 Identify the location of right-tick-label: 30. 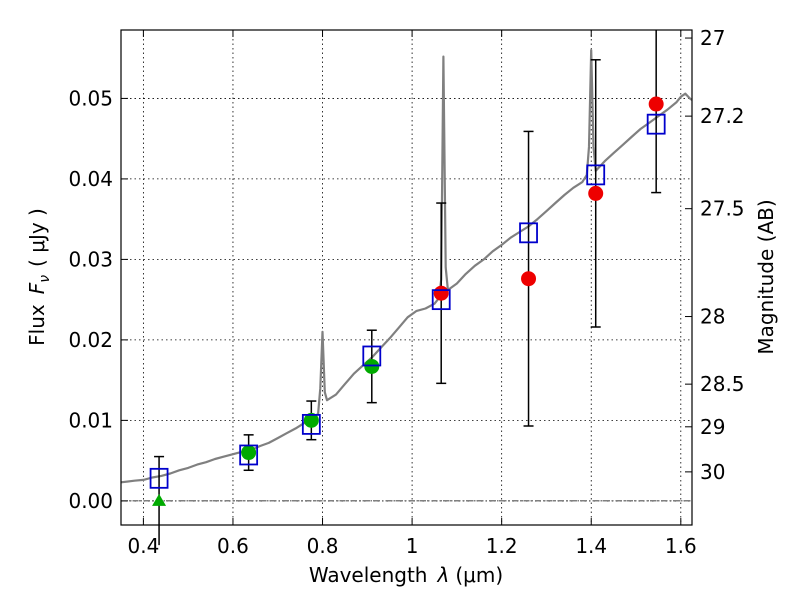
(712, 472).